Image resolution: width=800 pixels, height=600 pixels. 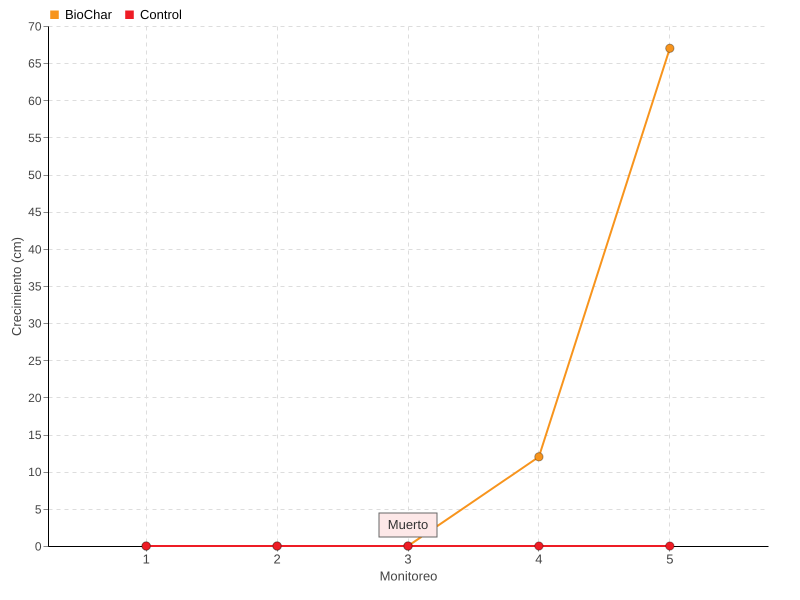 I want to click on y-tick-label: 20, so click(x=35, y=397).